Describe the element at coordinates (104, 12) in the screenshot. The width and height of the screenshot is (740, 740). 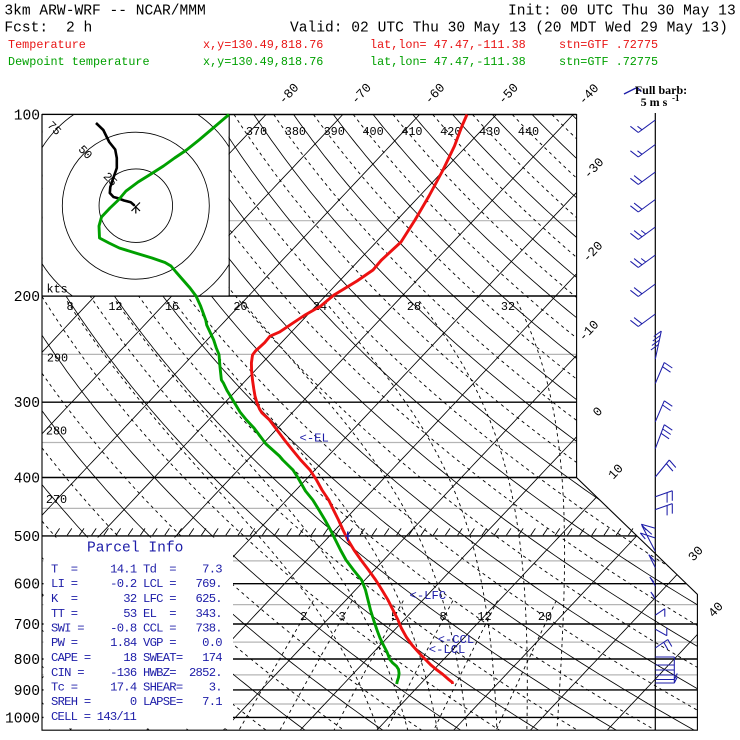
I see `svg-text: 3km ARW-WRF -- NCAR/MMM` at that location.